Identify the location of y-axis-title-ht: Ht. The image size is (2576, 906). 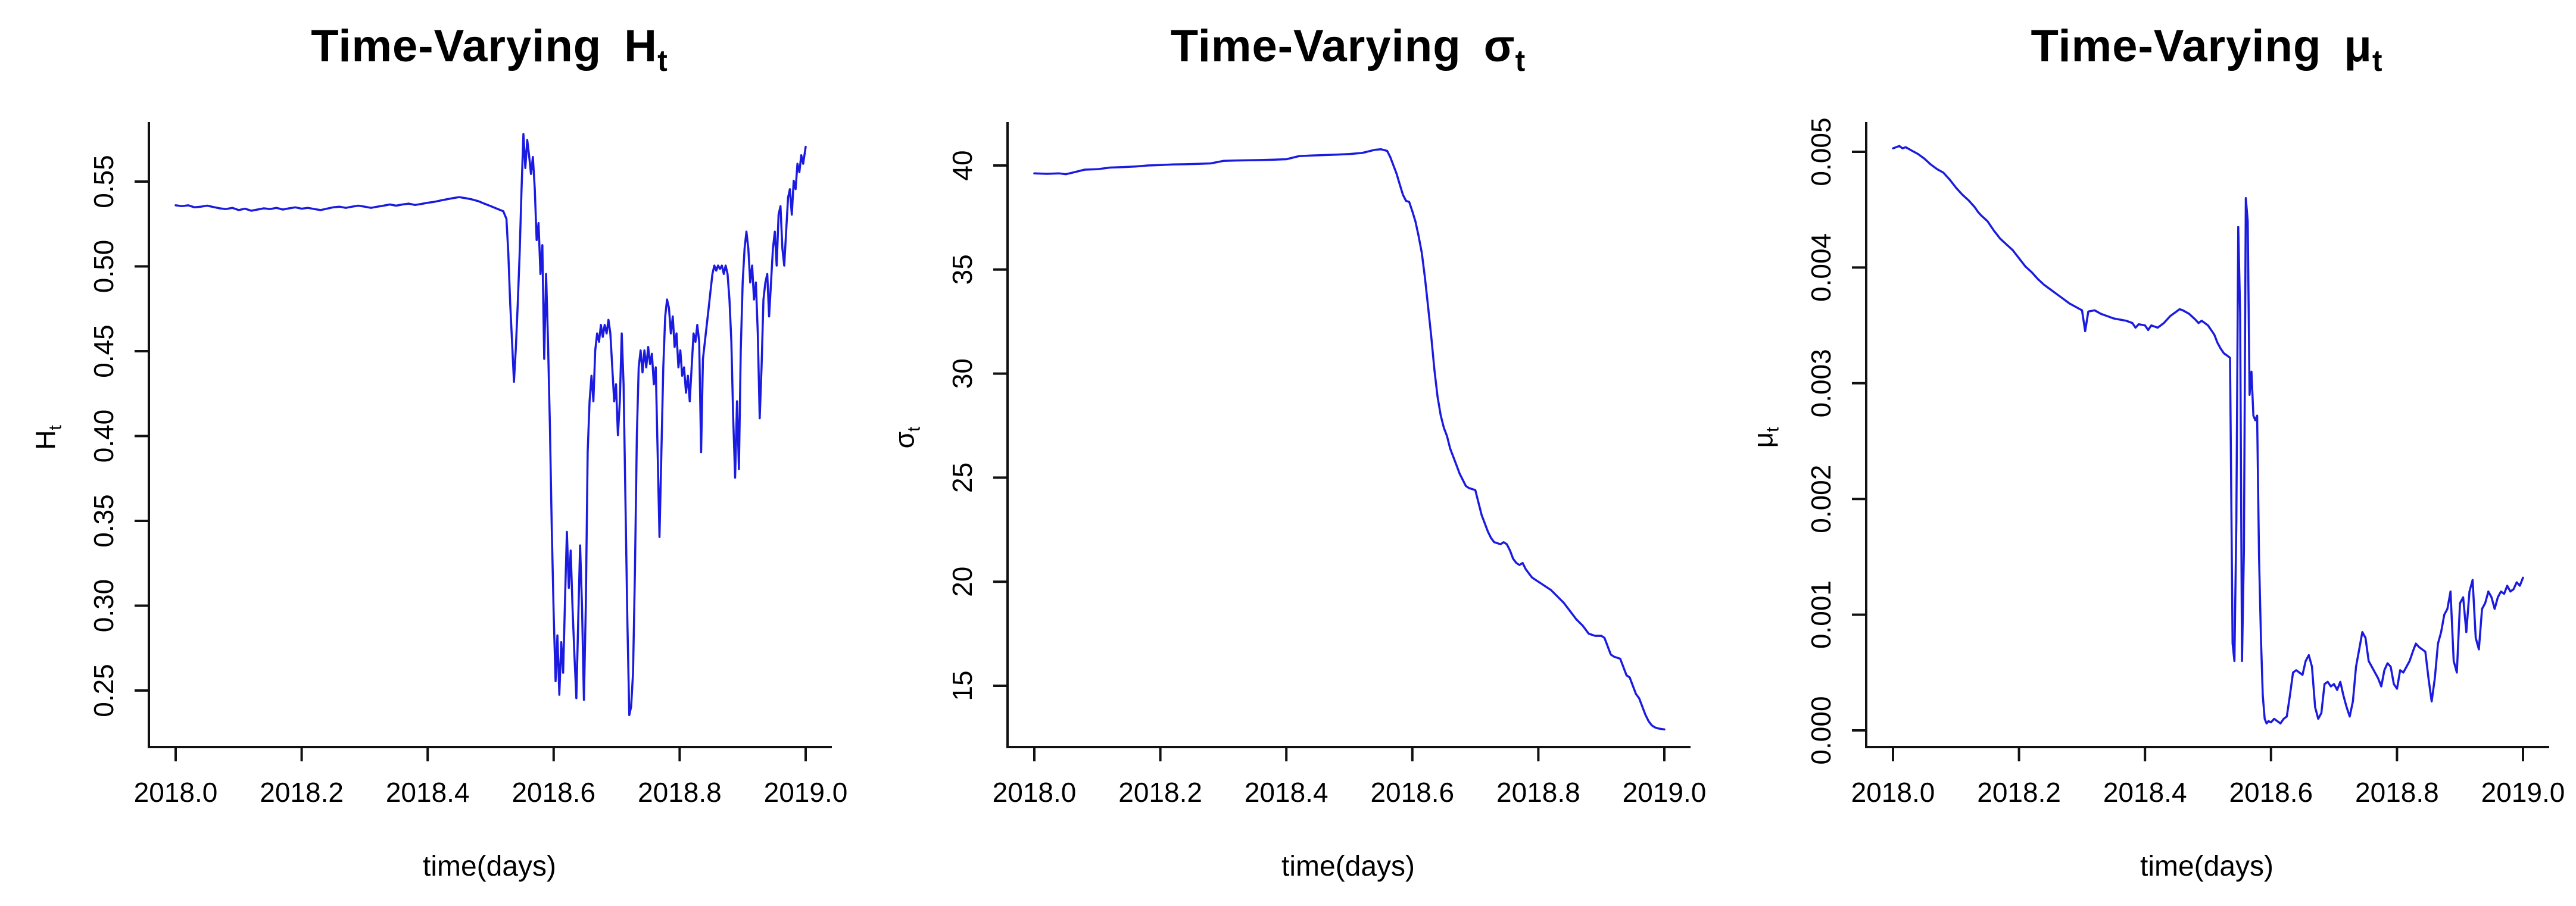
(48, 437).